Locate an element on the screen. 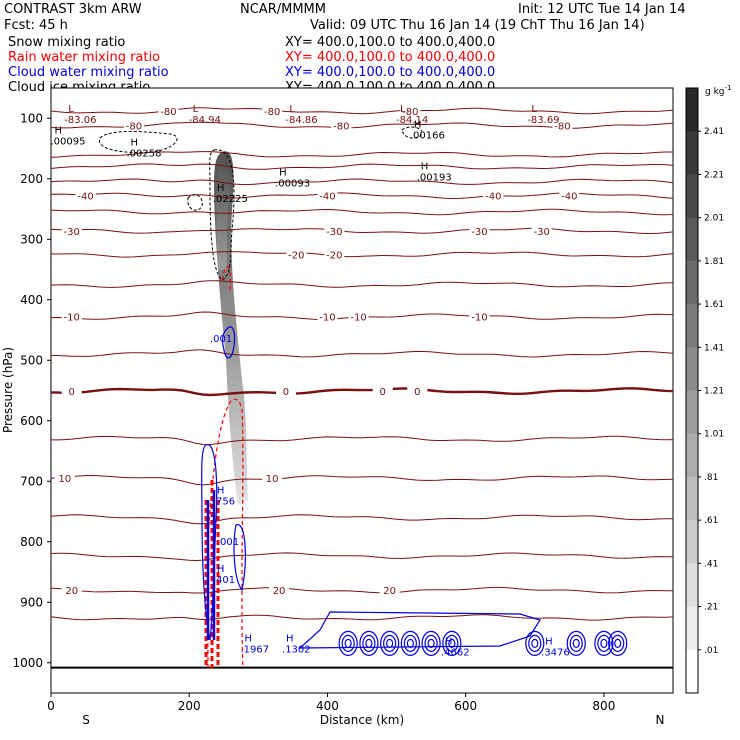  temp-label-14-1: 10 is located at coordinates (272, 479).